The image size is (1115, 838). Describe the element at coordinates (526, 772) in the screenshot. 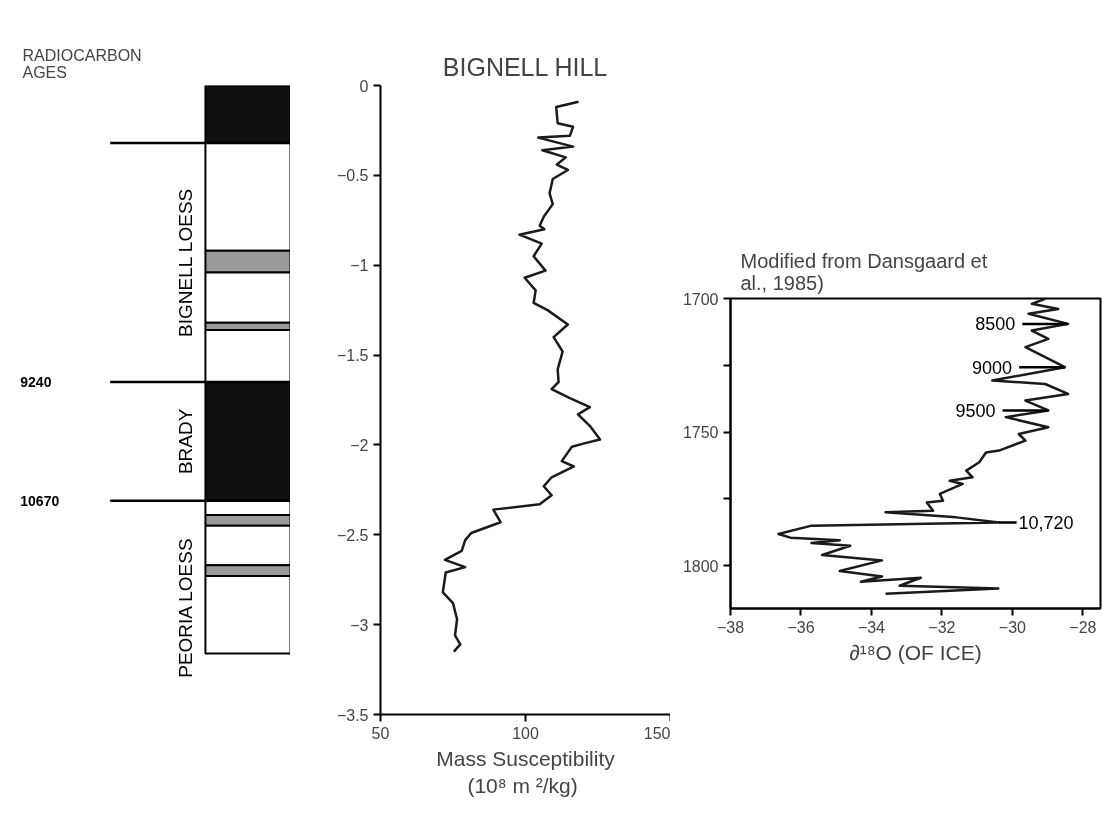

I see `x-axis-title: Mass Susceptibility (10⁸ m ²/kg)` at that location.